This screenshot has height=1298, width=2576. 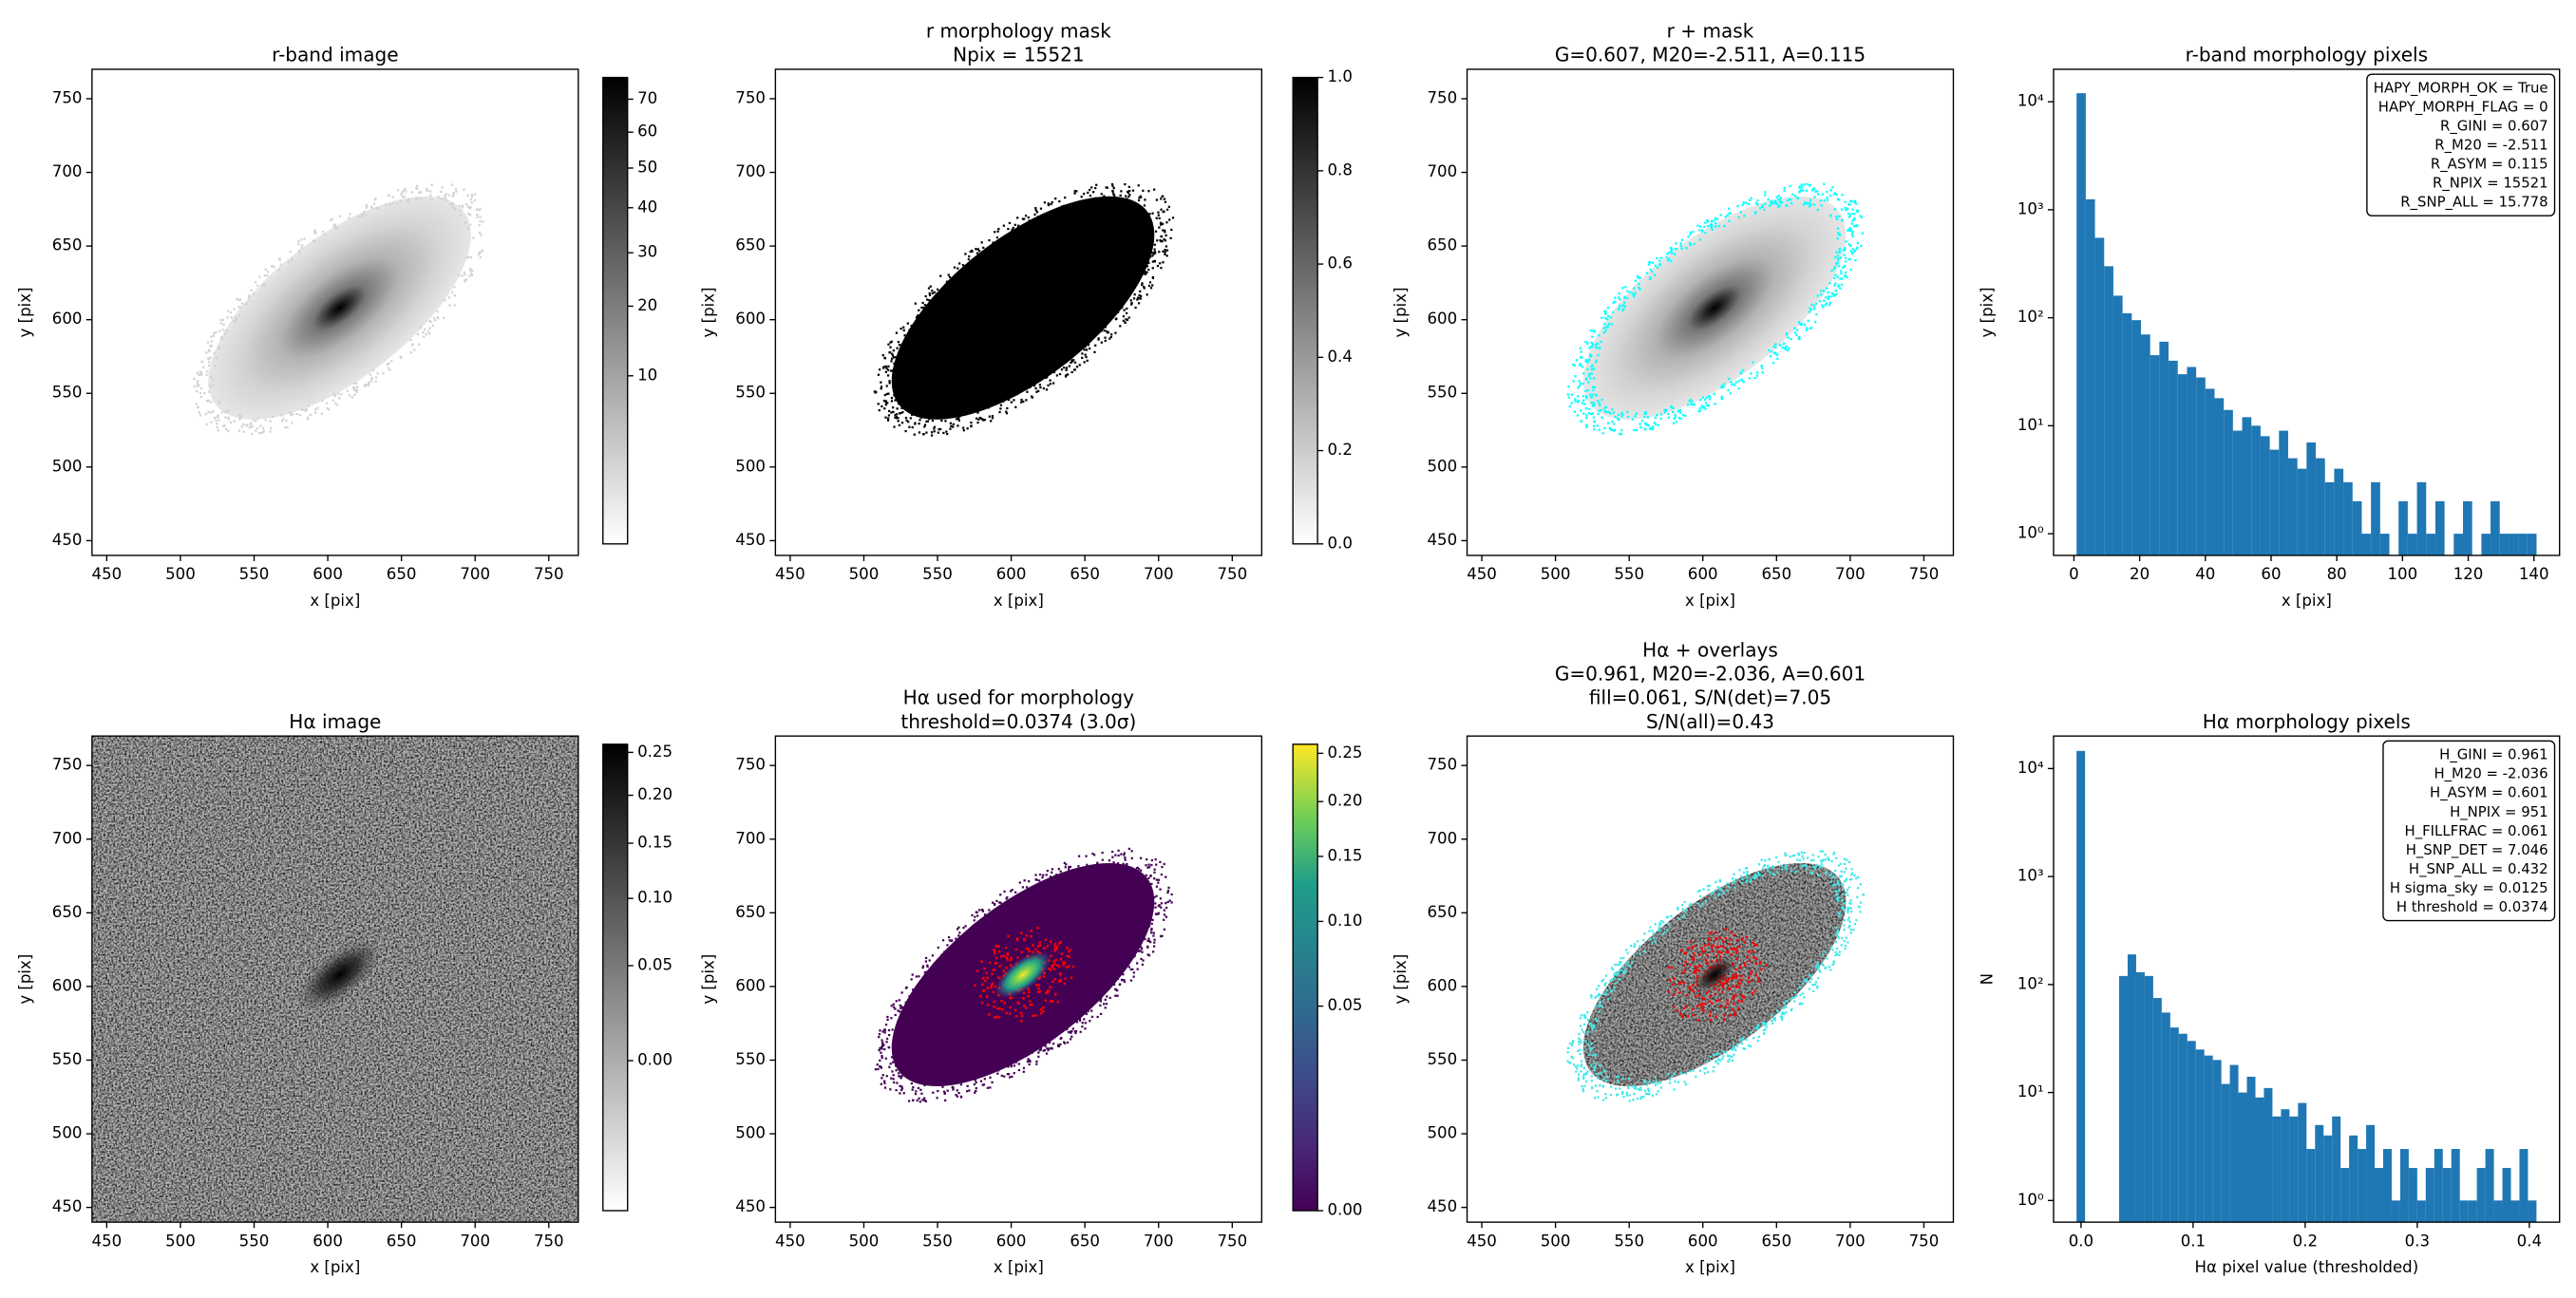 I want to click on x-tick-label: 650, so click(x=1776, y=574).